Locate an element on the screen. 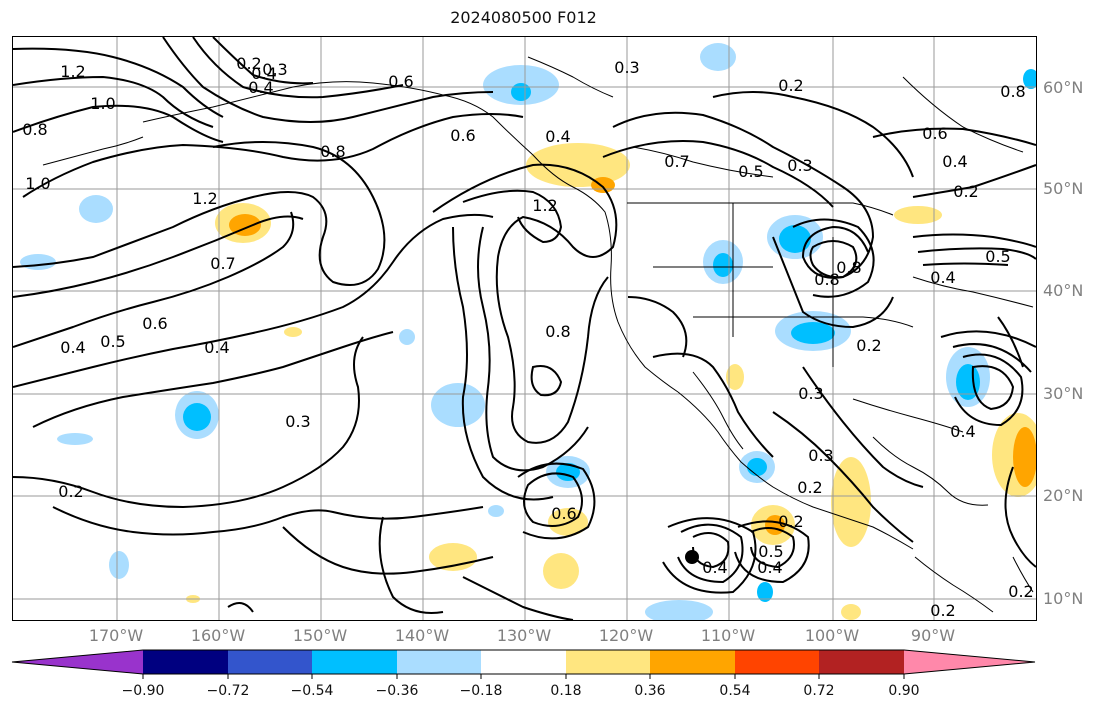  lat-label-40n: 40°N is located at coordinates (1063, 290).